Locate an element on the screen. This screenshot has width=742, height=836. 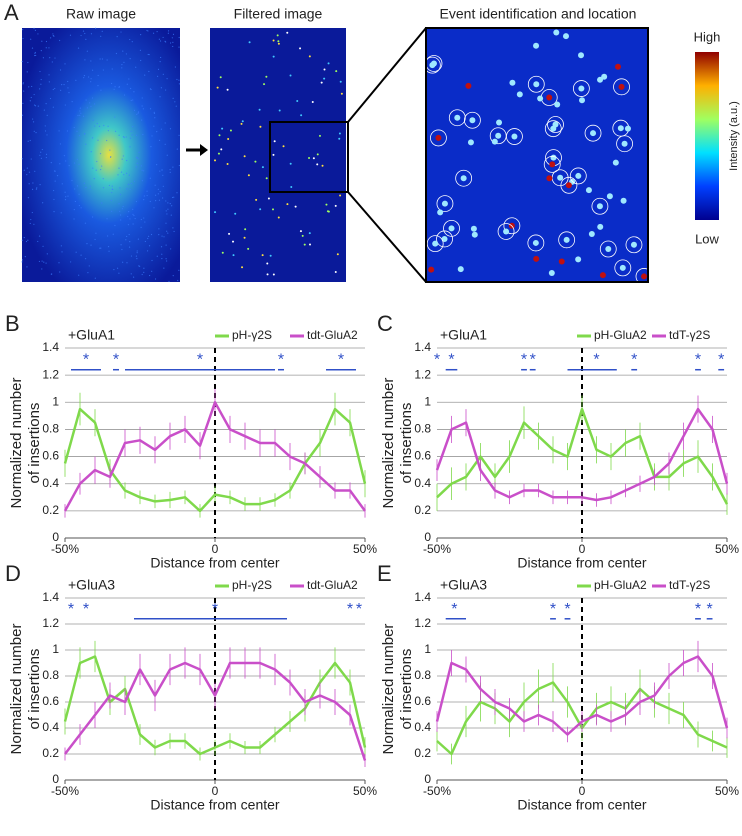
y-tick-label: 1 is located at coordinates (427, 401).